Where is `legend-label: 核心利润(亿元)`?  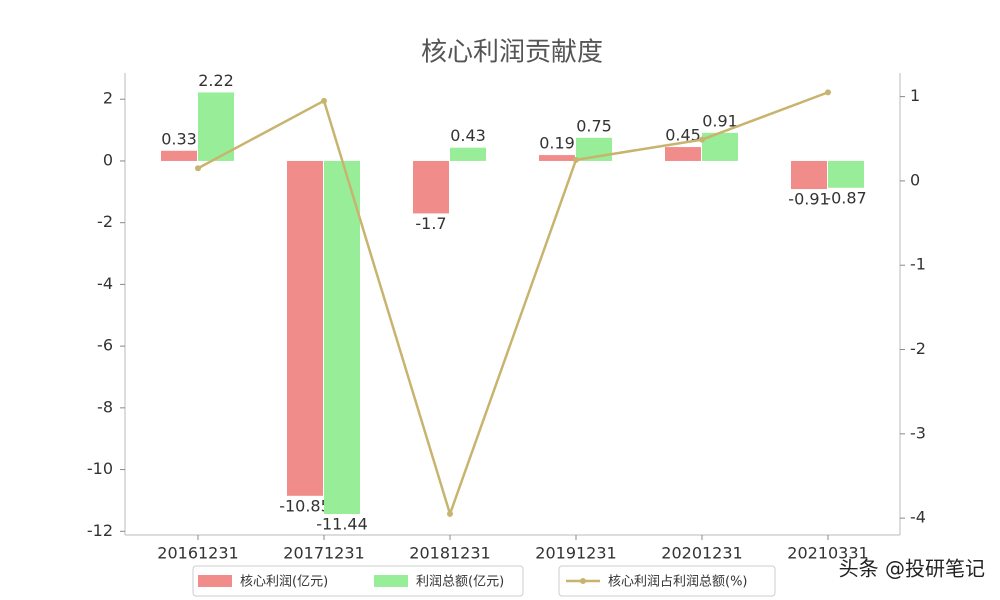
legend-label: 核心利润(亿元) is located at coordinates (284, 582).